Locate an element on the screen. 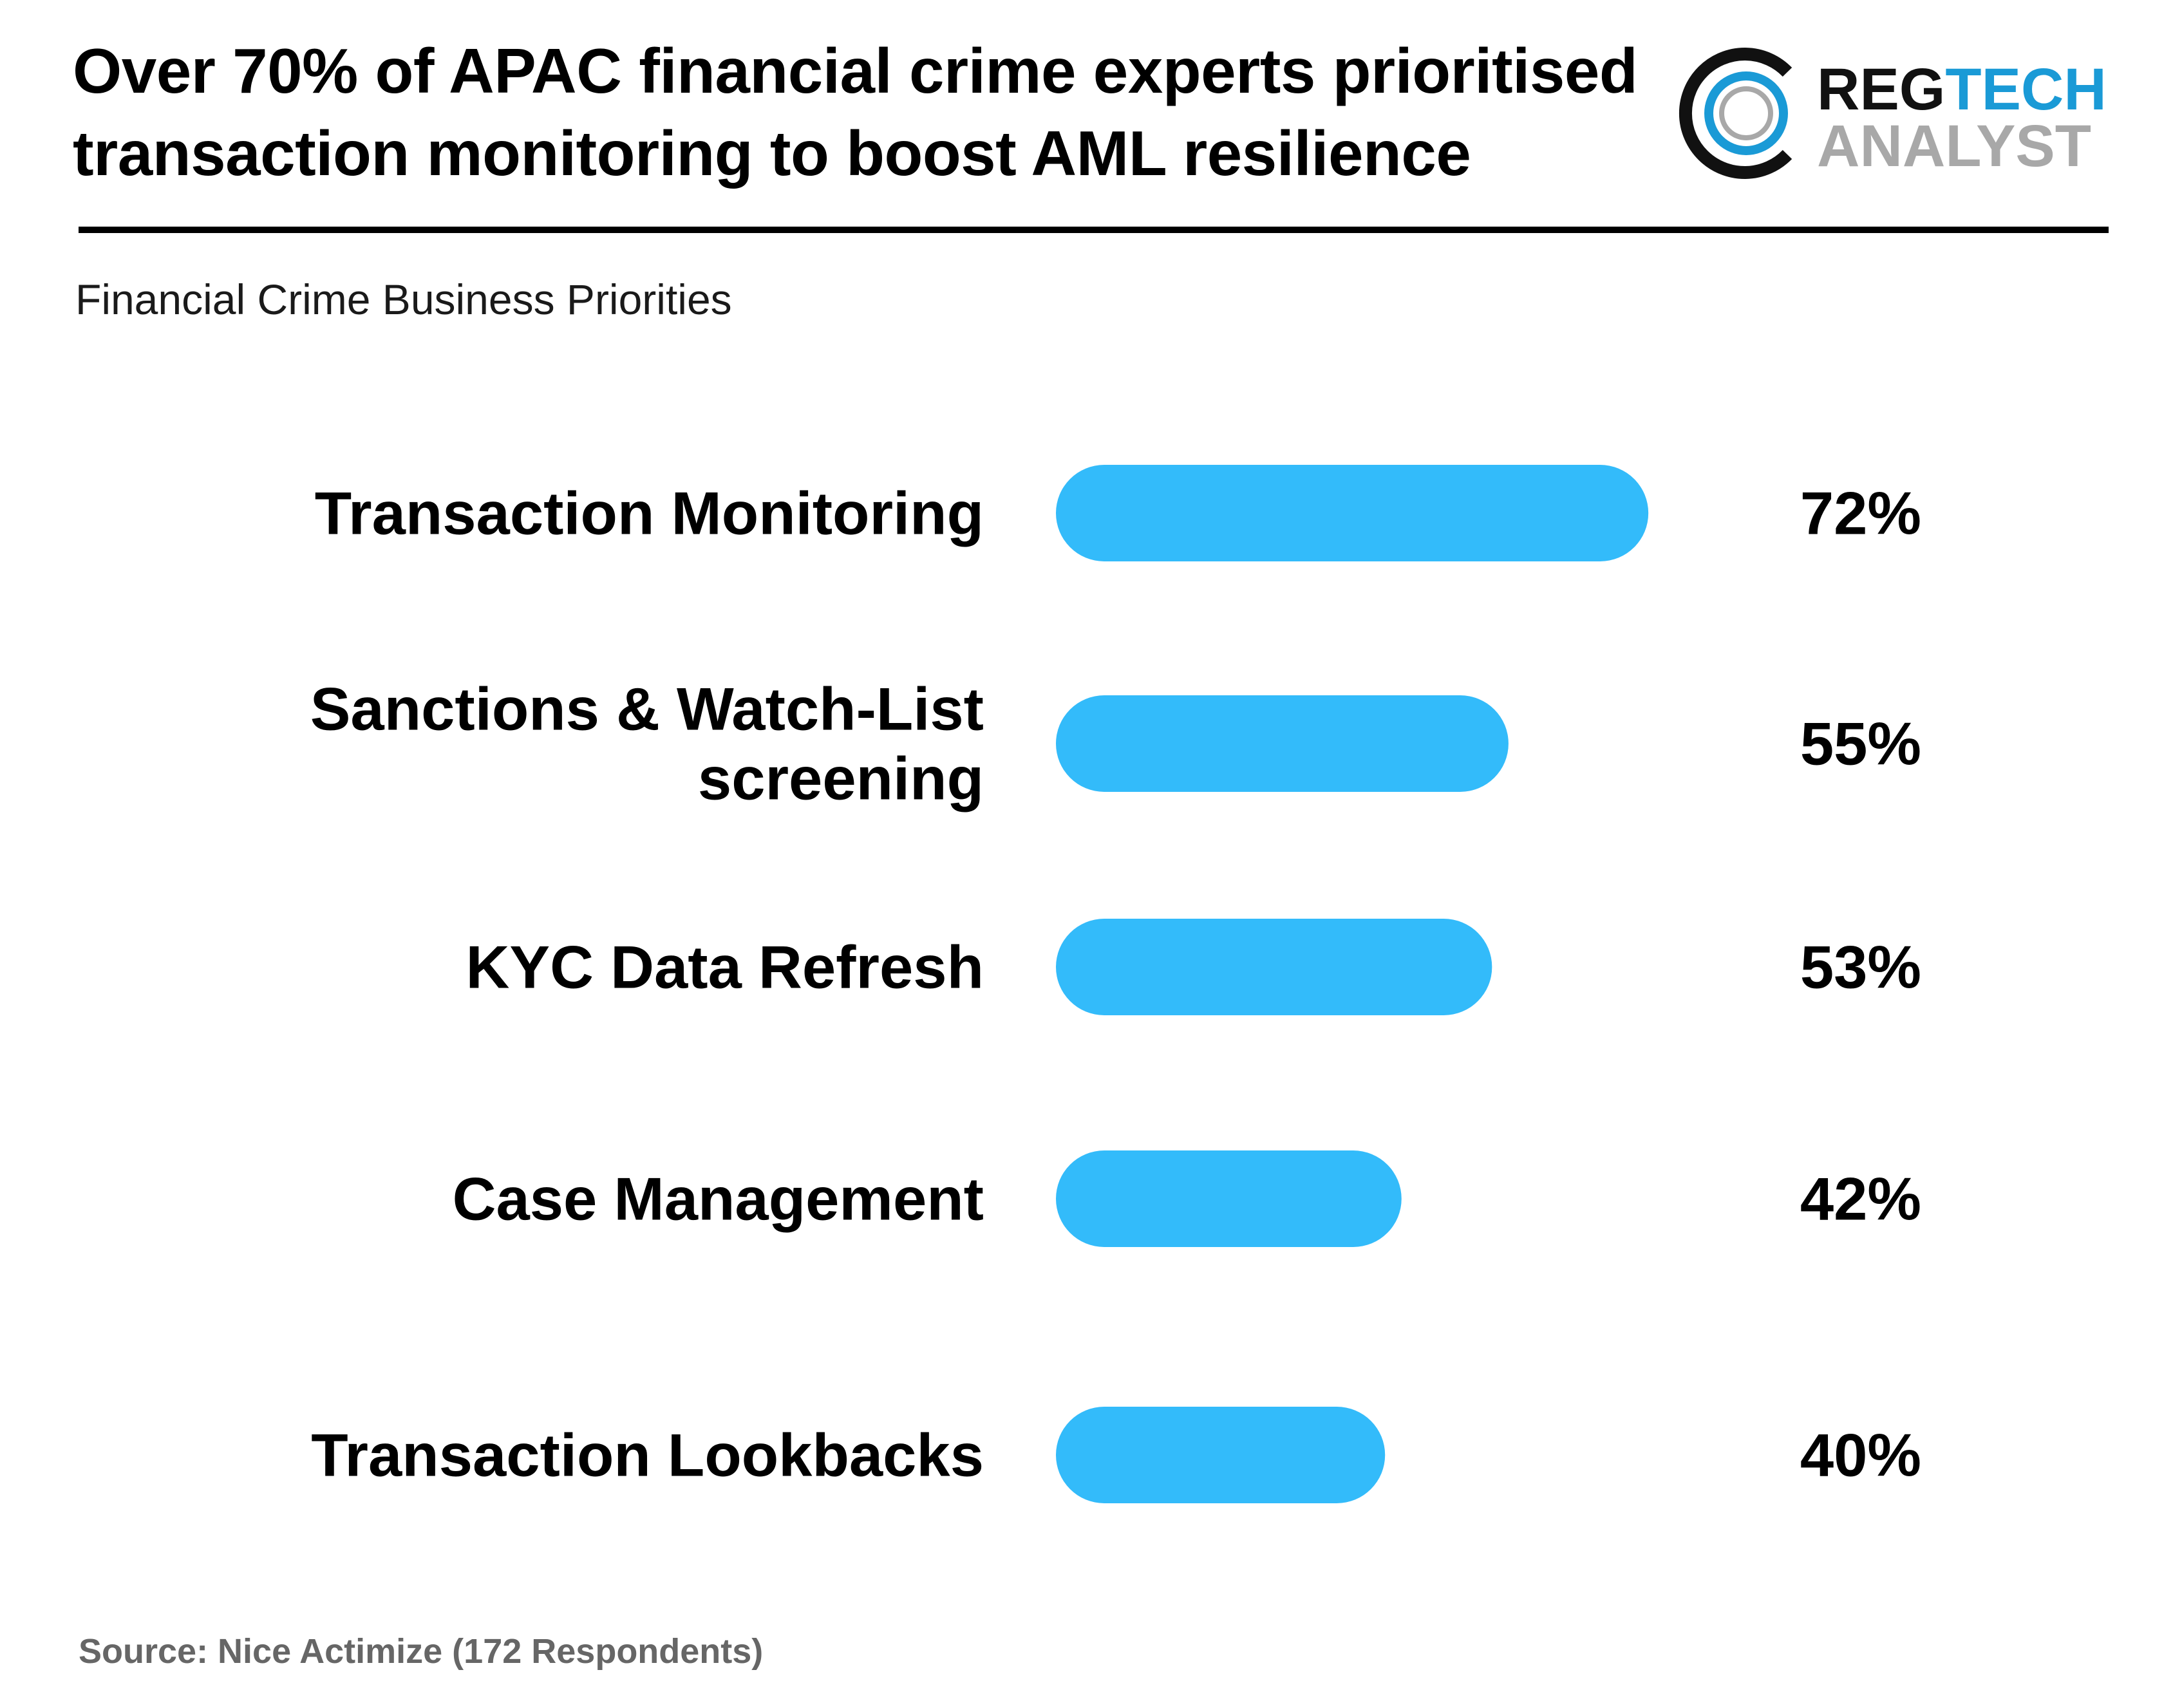  category-label-line: Transaction Monitoring is located at coordinates (650, 513).